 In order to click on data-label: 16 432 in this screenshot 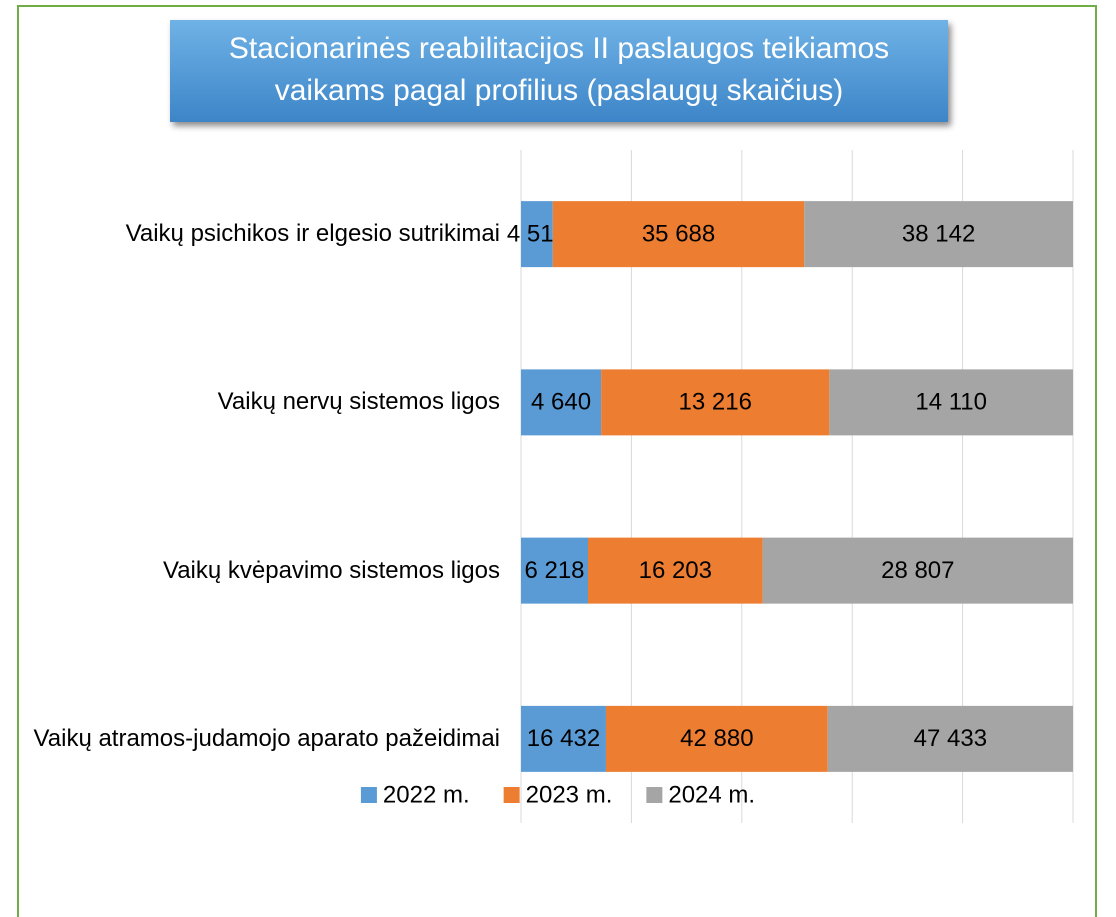, I will do `click(563, 738)`.